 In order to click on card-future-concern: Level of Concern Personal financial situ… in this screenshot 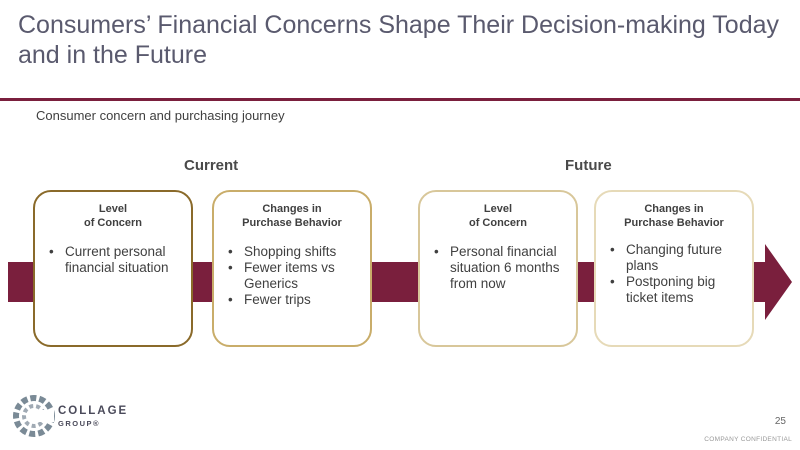, I will do `click(498, 268)`.